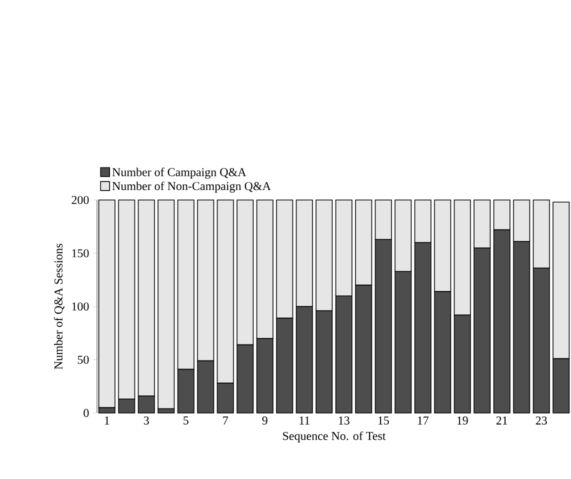  What do you see at coordinates (344, 420) in the screenshot?
I see `x-tick-label: 13` at bounding box center [344, 420].